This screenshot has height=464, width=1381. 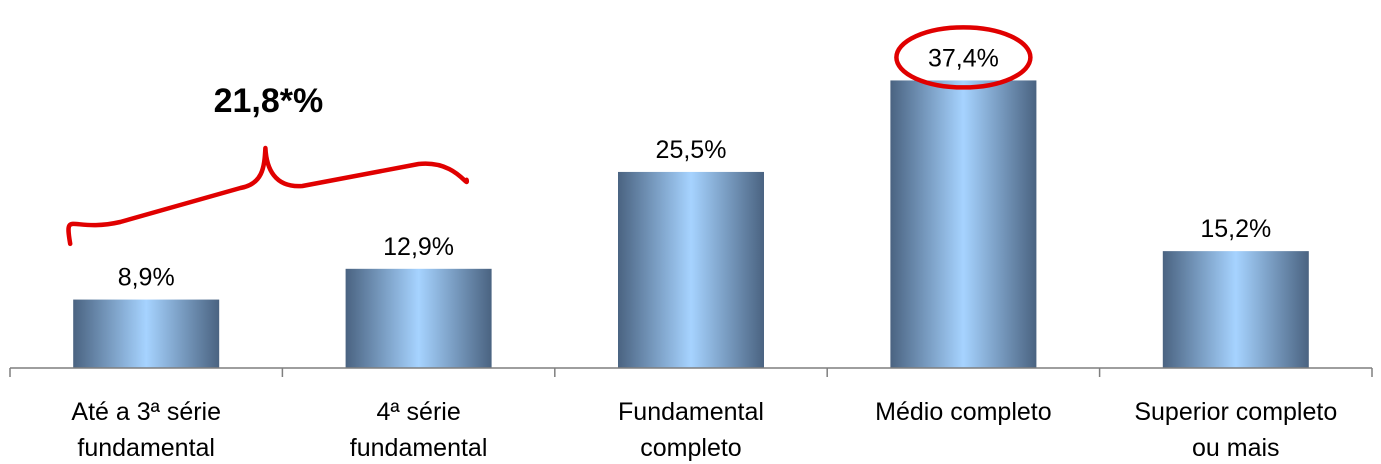 What do you see at coordinates (146, 430) in the screenshot?
I see `category-label-0: Até a 3ª série fundamental` at bounding box center [146, 430].